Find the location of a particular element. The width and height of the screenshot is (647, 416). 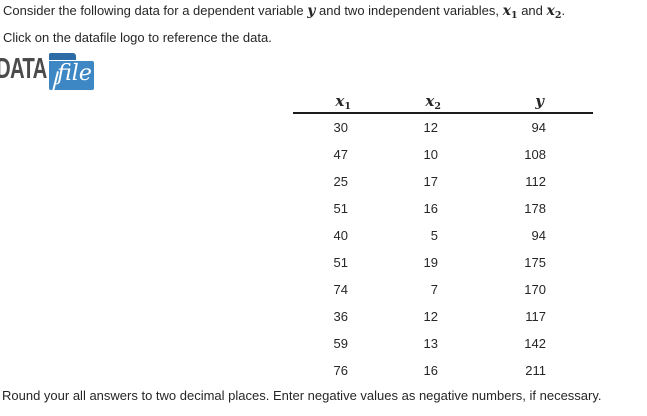

cell-x1: 59 is located at coordinates (340, 343).